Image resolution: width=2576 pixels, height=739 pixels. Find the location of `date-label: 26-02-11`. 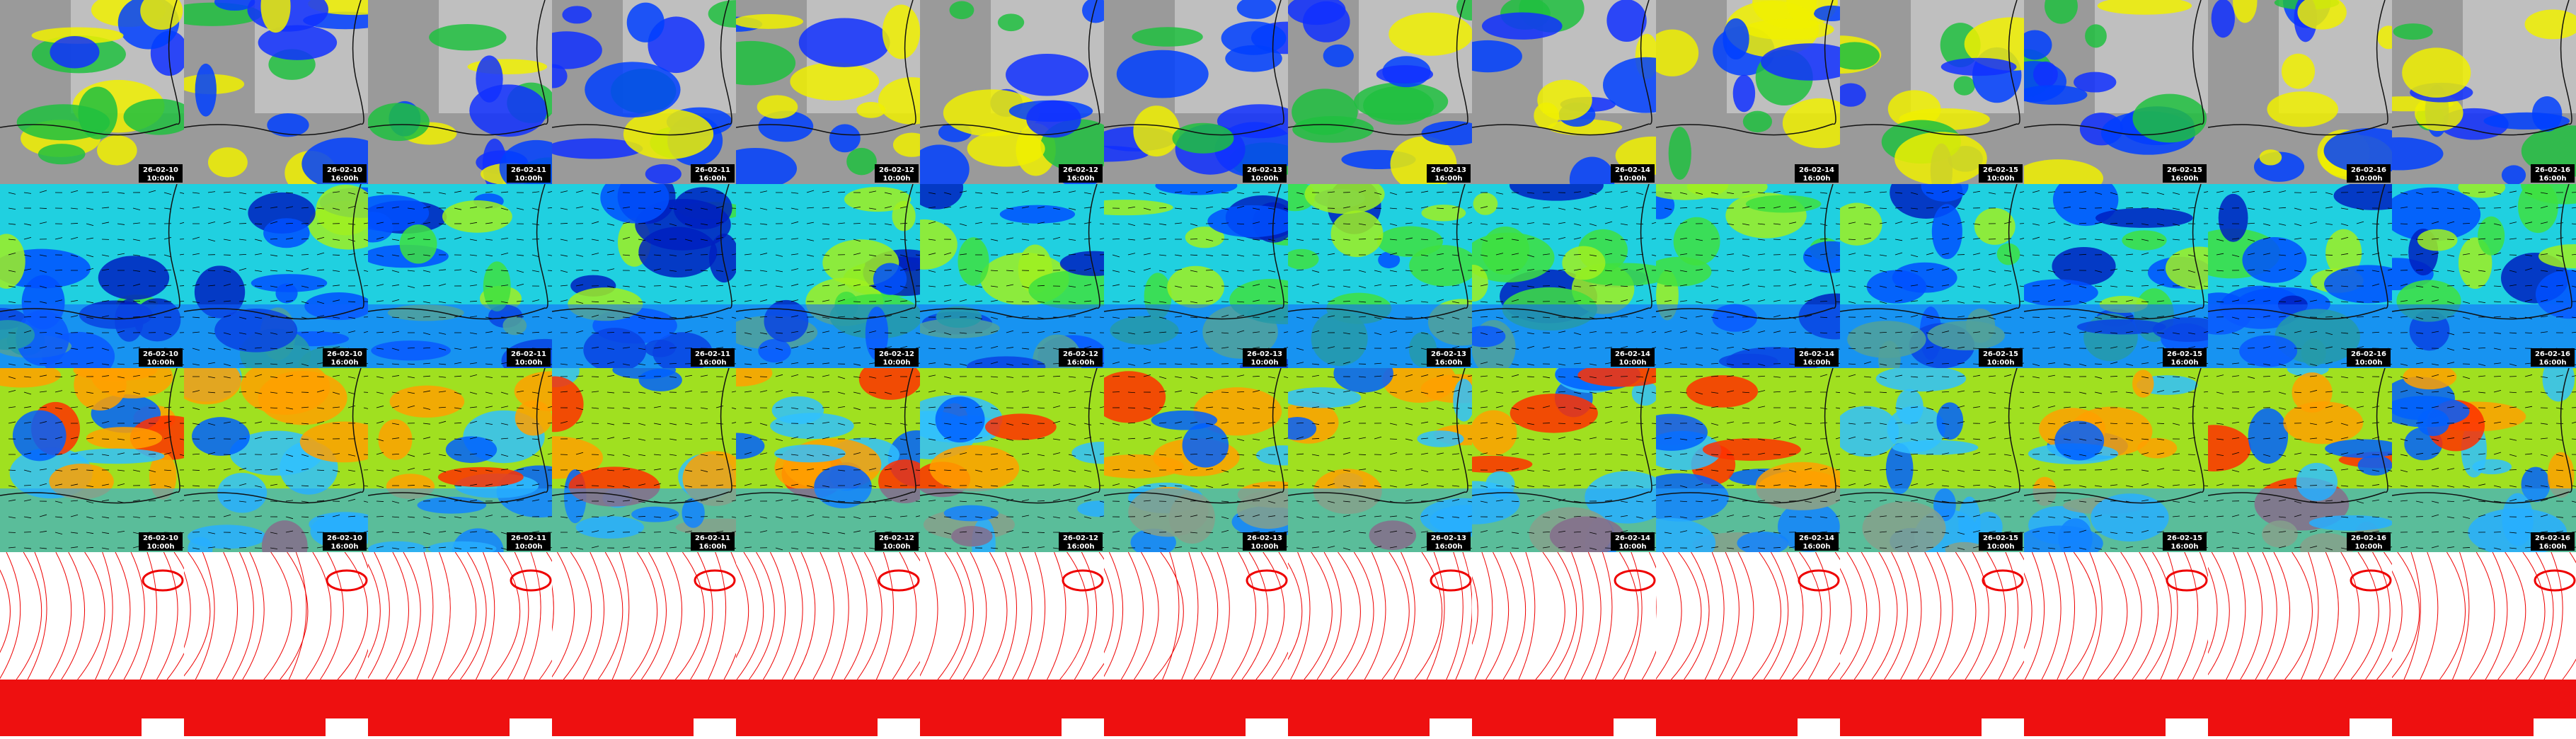

date-label: 26-02-11 is located at coordinates (713, 170).